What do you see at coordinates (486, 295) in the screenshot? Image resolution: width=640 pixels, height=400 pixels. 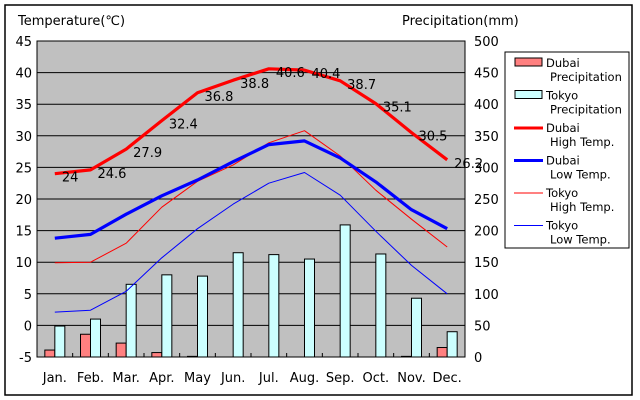 I see `y-right-tick-label: 100` at bounding box center [486, 295].